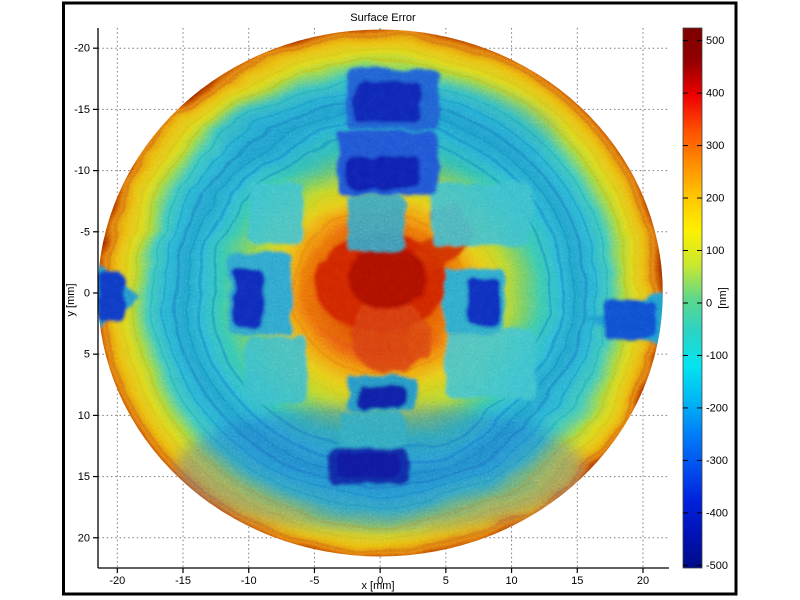 The height and width of the screenshot is (600, 800). I want to click on colorbar-unit-label: [nm], so click(723, 297).